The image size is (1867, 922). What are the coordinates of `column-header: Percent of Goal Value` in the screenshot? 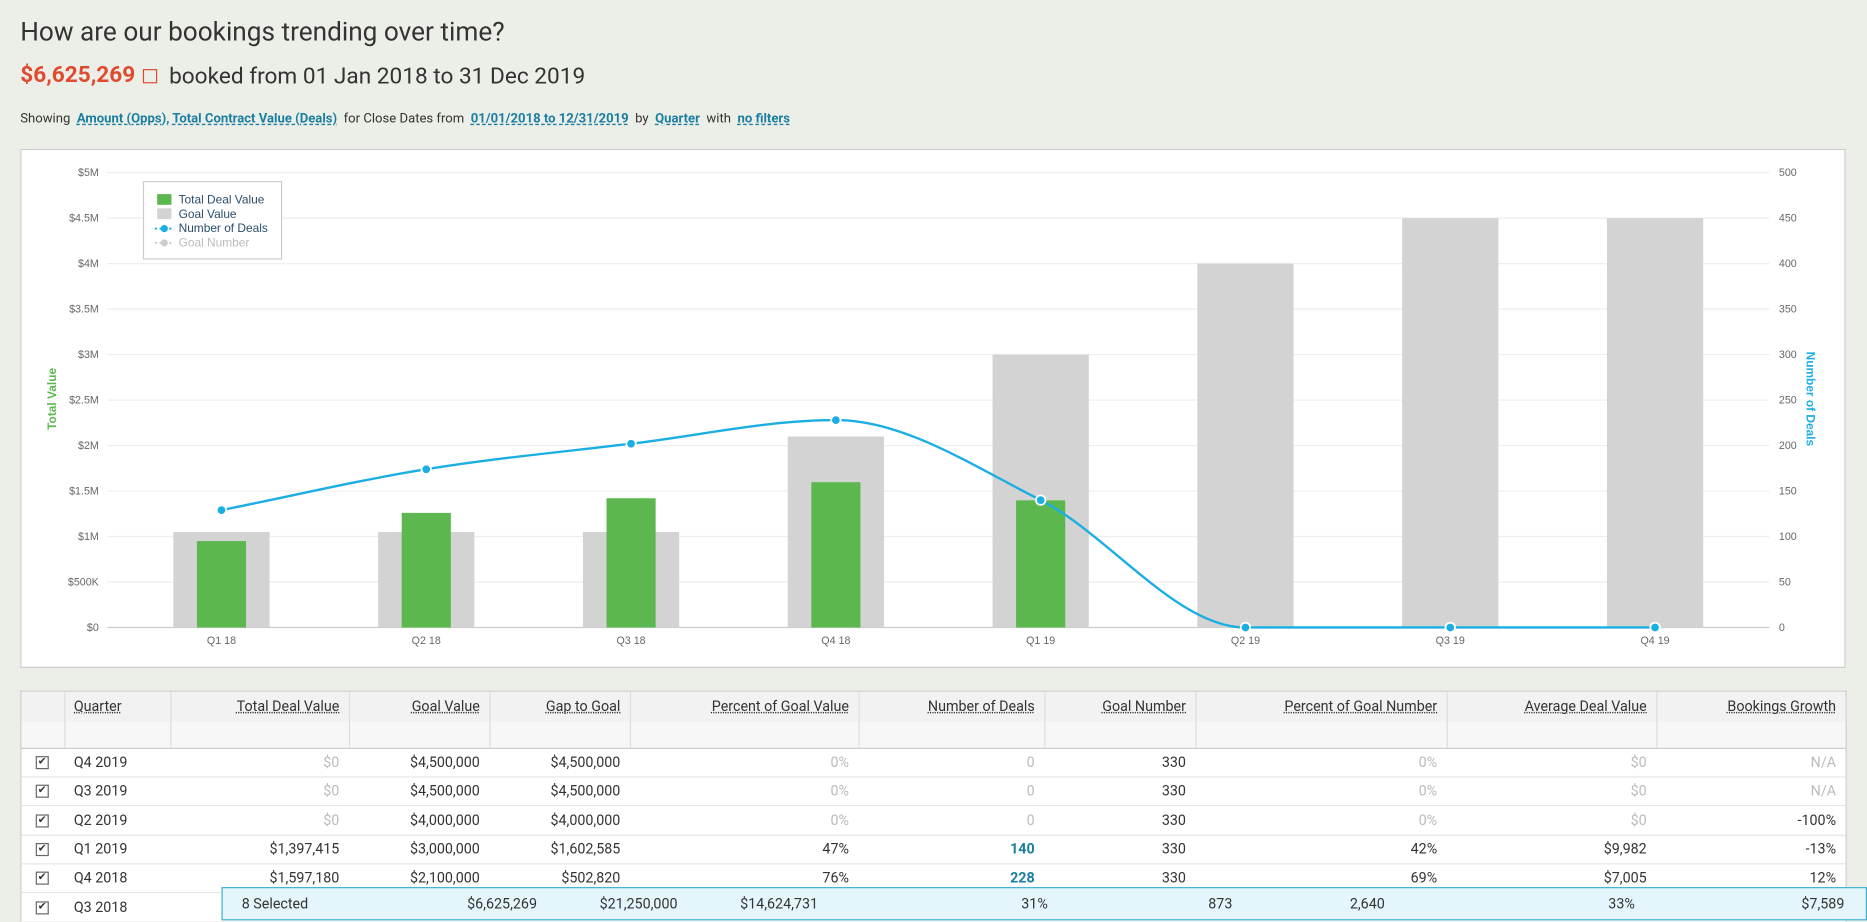 It's located at (780, 706).